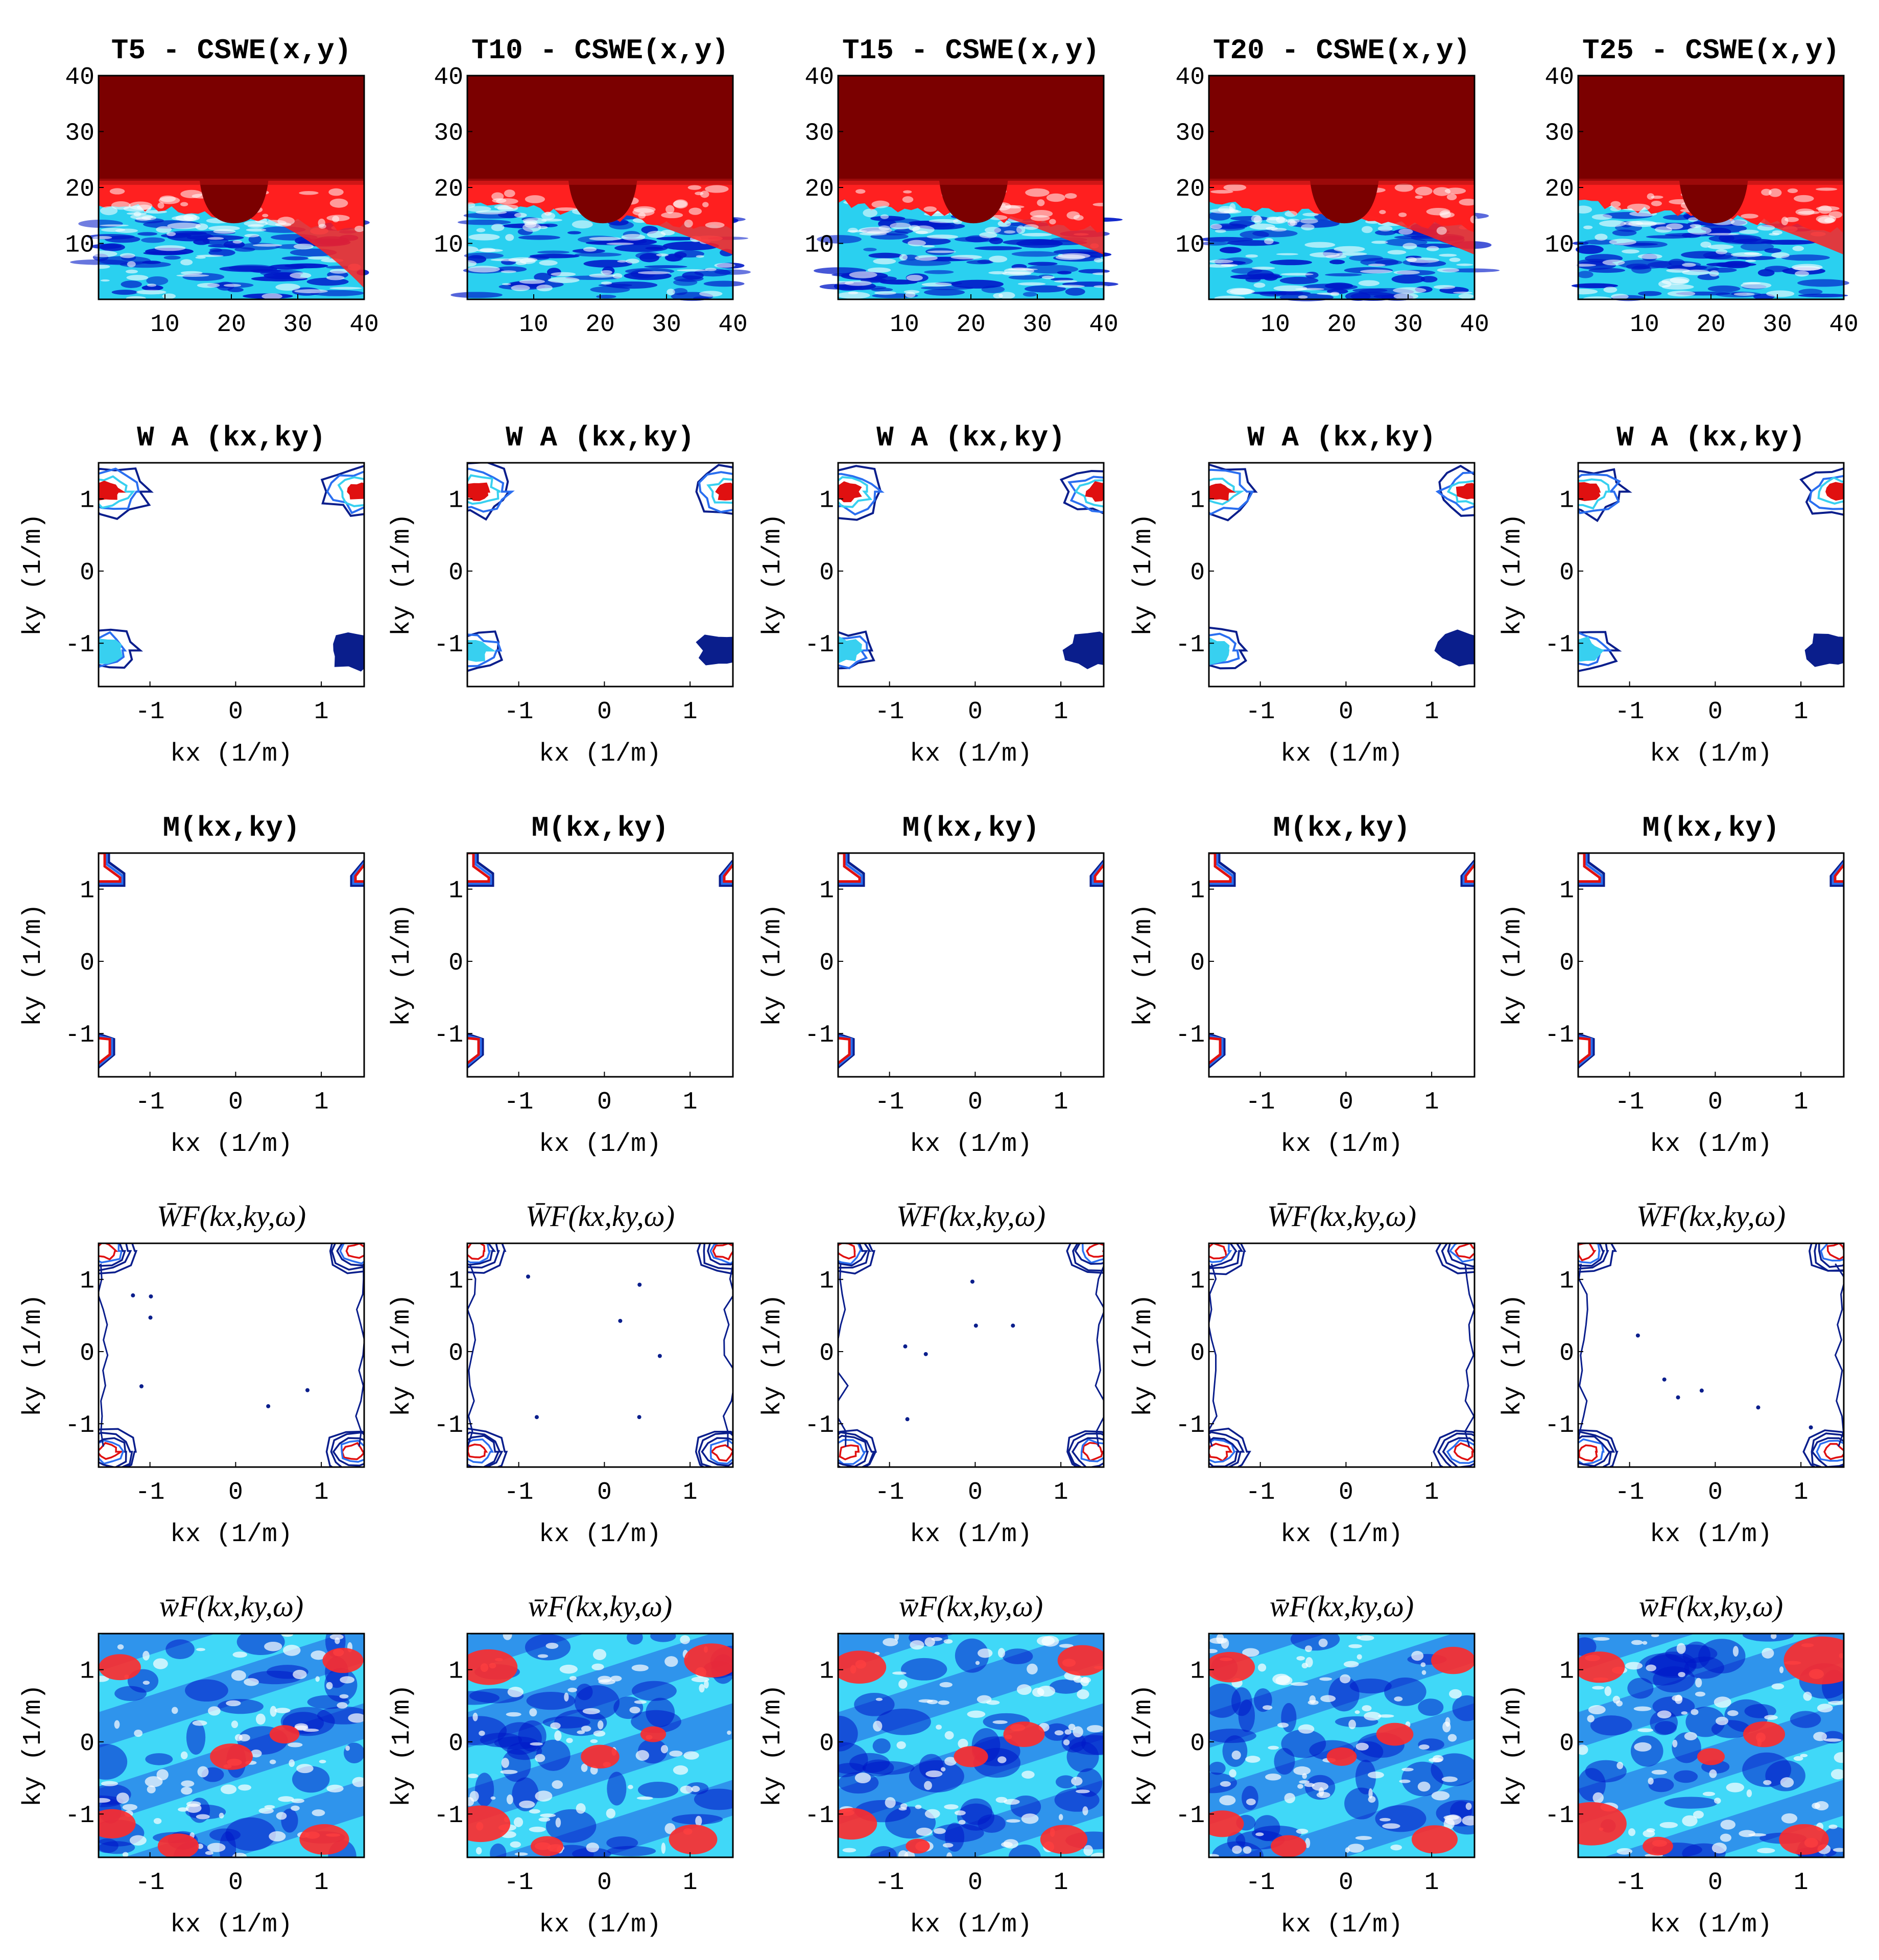 The image size is (1879, 1960). Describe the element at coordinates (907, 1420) in the screenshot. I see `contour-dot` at that location.